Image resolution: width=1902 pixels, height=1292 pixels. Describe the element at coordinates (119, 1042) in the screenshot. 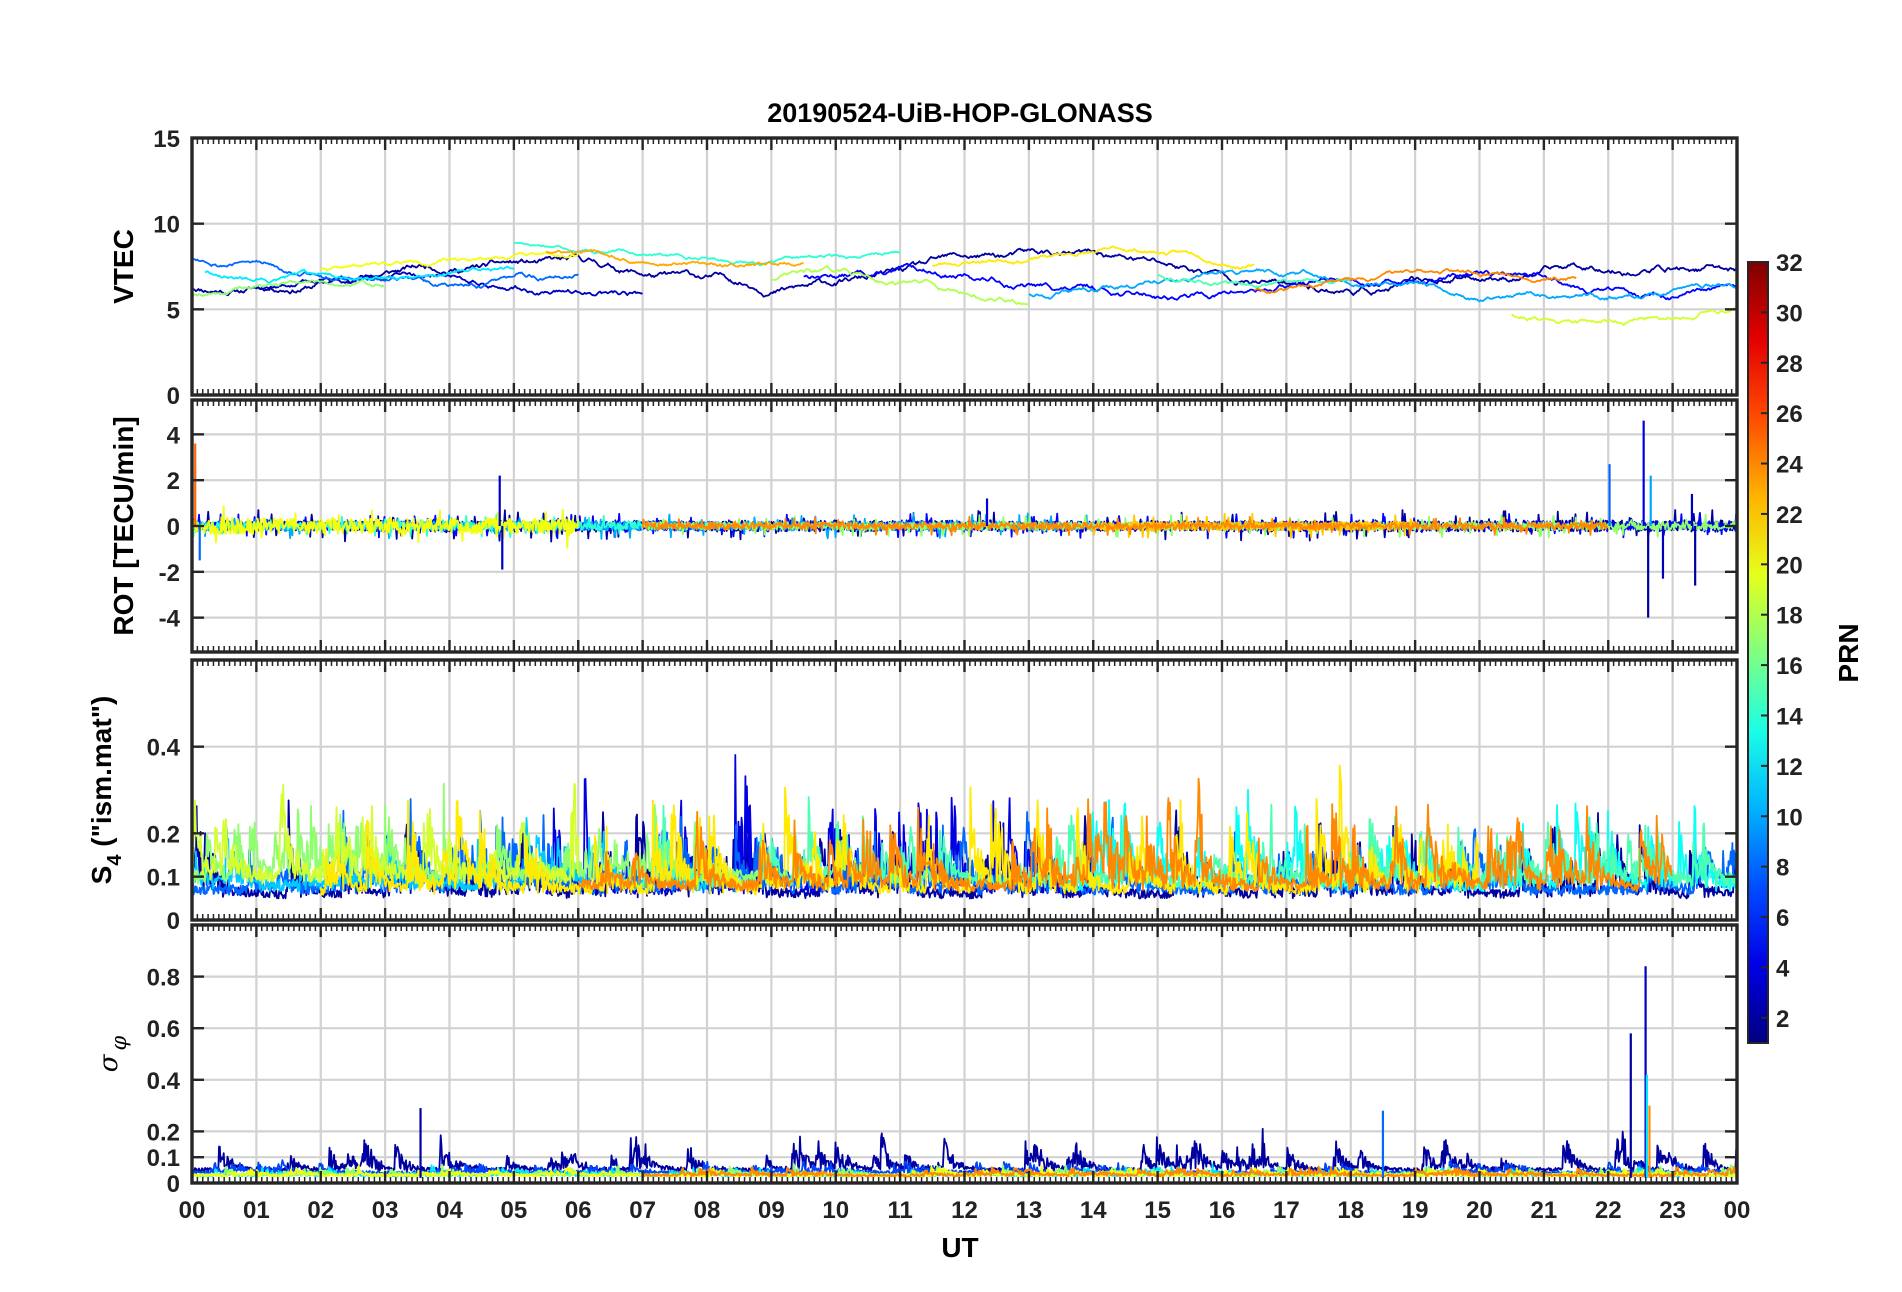

I see `y-label-sub: φ` at that location.